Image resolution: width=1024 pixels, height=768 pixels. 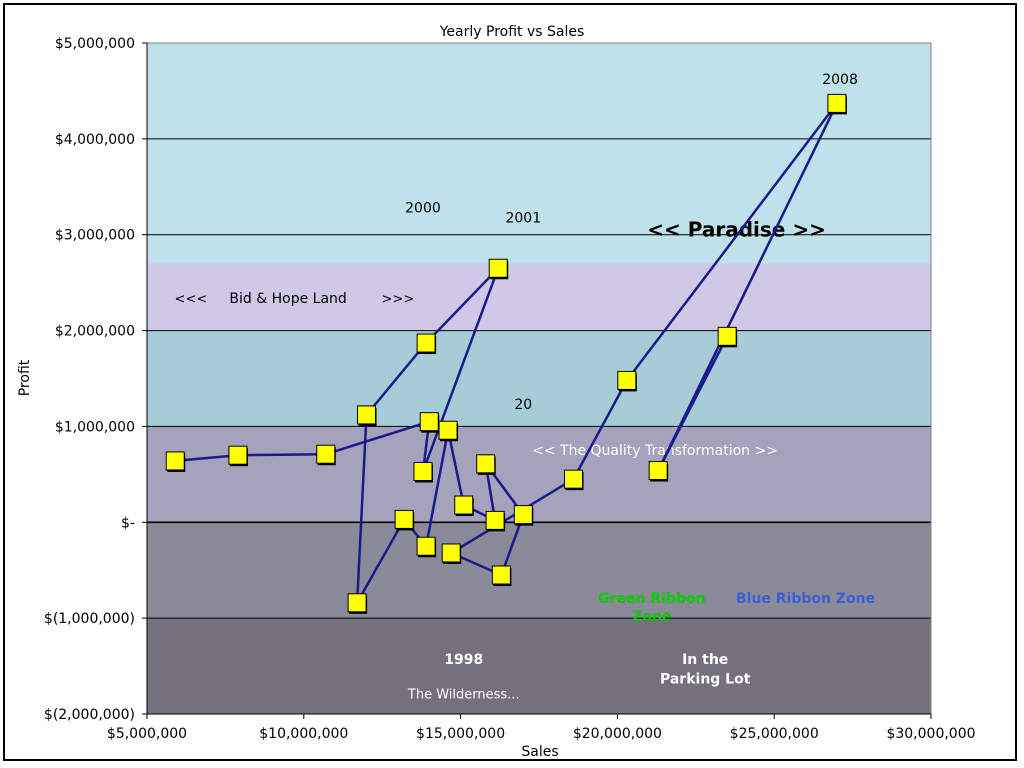 I want to click on annotation-label: >>>, so click(x=398, y=299).